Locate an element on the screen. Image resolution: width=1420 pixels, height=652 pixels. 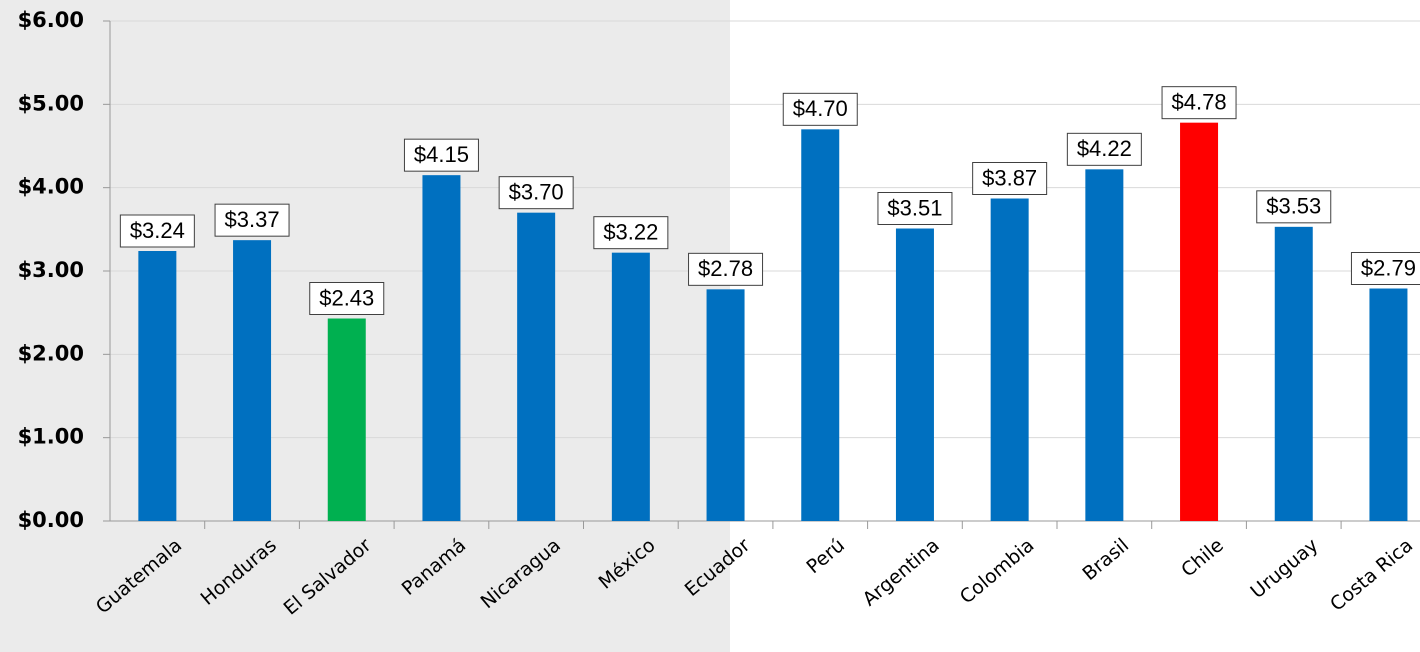
value-label: $2.43 is located at coordinates (346, 297).